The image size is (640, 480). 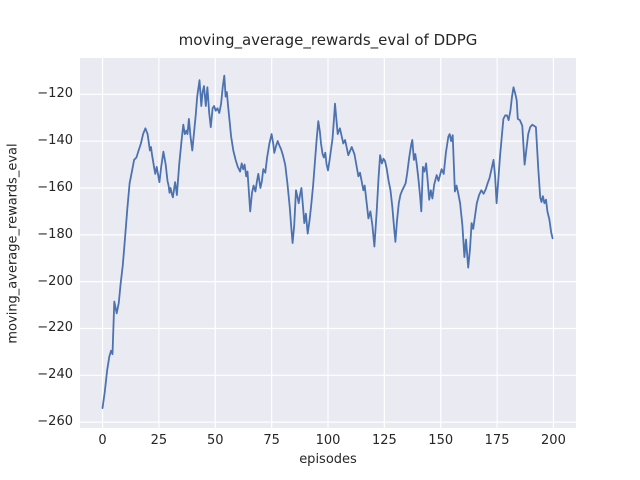 What do you see at coordinates (55, 375) in the screenshot?
I see `y-tick-label: −240` at bounding box center [55, 375].